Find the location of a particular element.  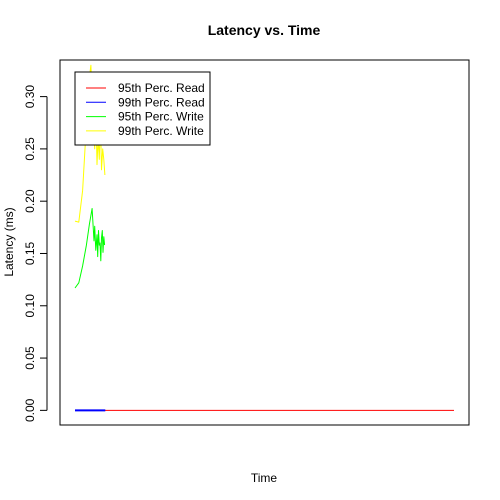

y-tick-label: 0.25 is located at coordinates (30, 149).